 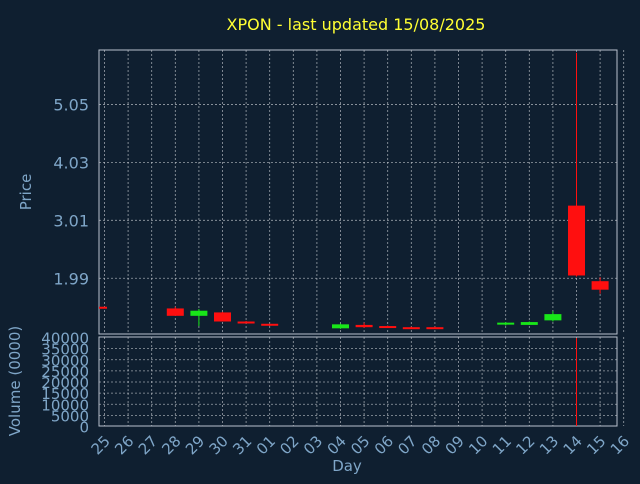 I want to click on x-tick-label: 03, so click(x=313, y=445).